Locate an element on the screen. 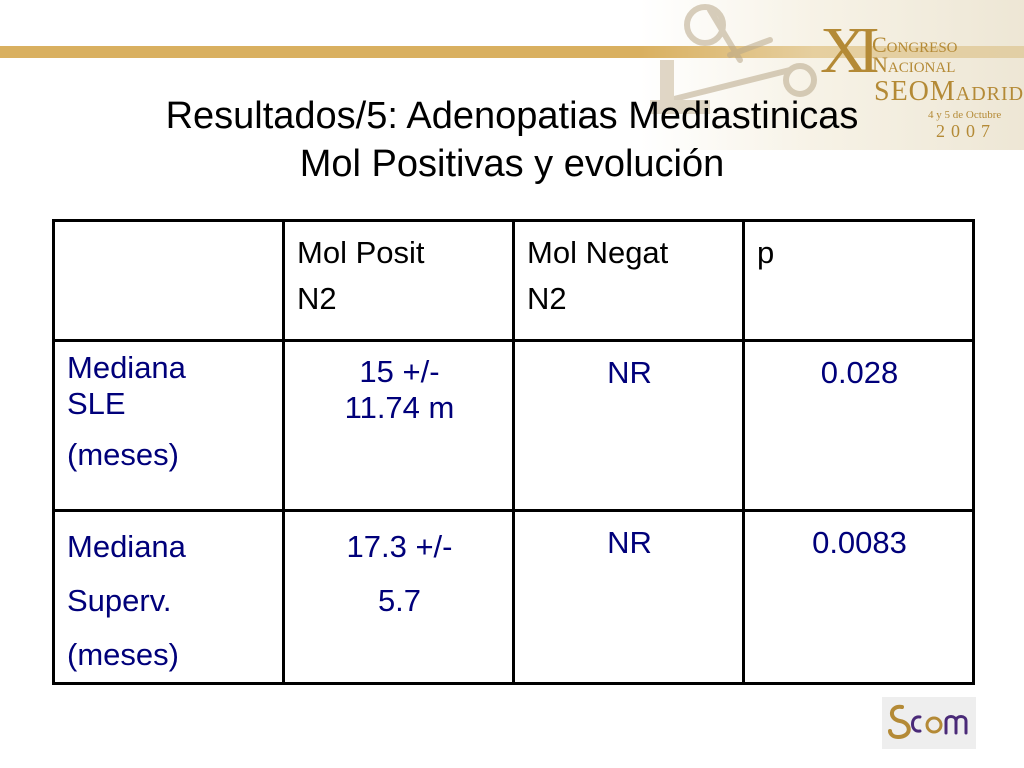 This screenshot has height=768, width=1024. table-header-row: Mol Posit N2 Mol Negat N2 p is located at coordinates (513, 280).